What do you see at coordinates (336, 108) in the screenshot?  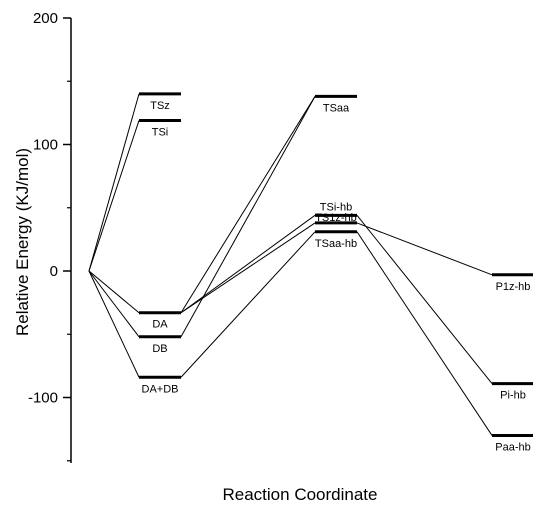 I see `level-label-tsaa: TSaa` at bounding box center [336, 108].